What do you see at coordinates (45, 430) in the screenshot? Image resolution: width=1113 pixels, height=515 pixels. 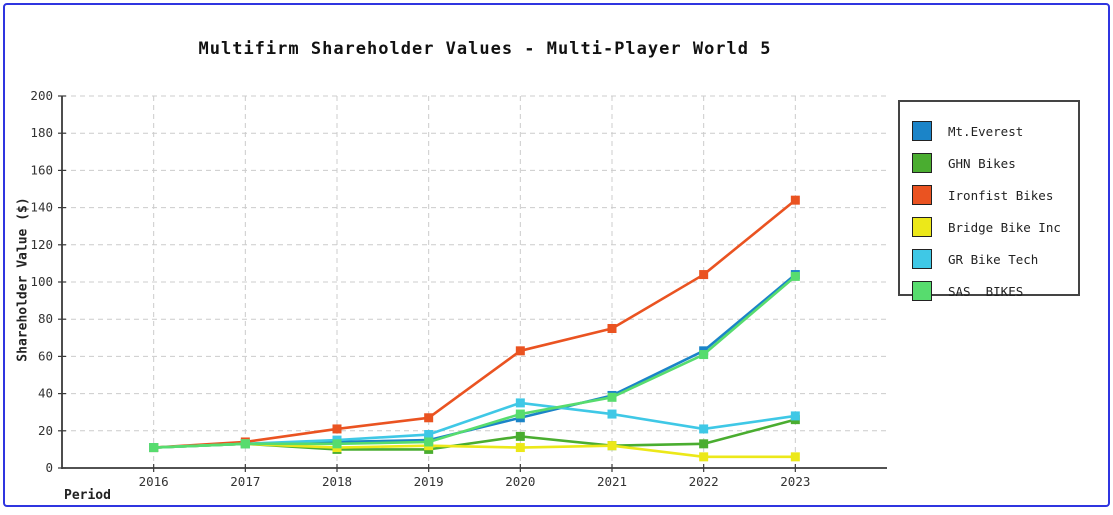 I see `svg-text: 20` at bounding box center [45, 430].